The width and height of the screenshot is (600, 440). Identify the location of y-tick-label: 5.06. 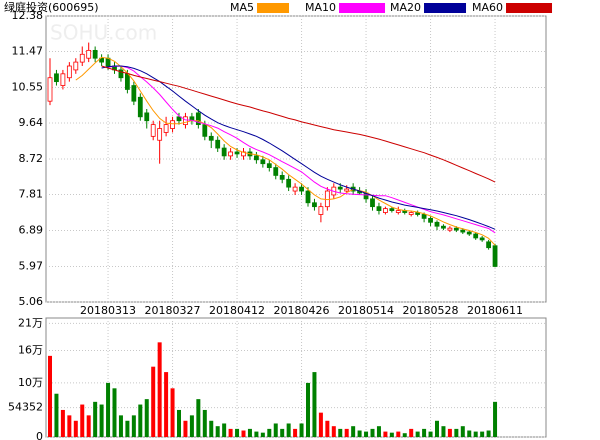
(31, 301).